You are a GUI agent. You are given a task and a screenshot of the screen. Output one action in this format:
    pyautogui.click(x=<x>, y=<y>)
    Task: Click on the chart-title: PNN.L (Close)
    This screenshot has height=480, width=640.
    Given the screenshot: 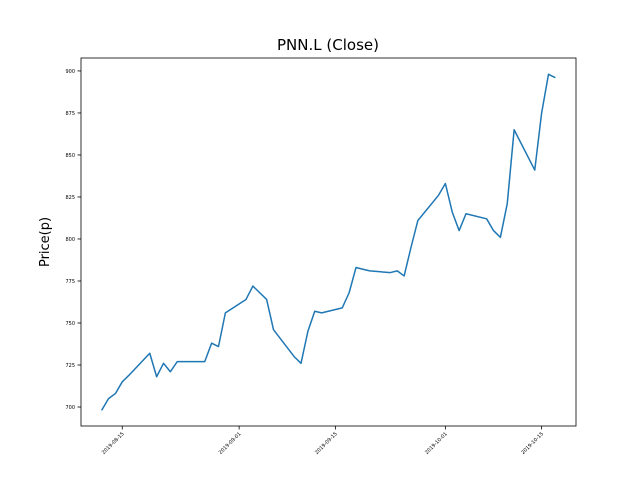 What is the action you would take?
    pyautogui.click(x=328, y=45)
    